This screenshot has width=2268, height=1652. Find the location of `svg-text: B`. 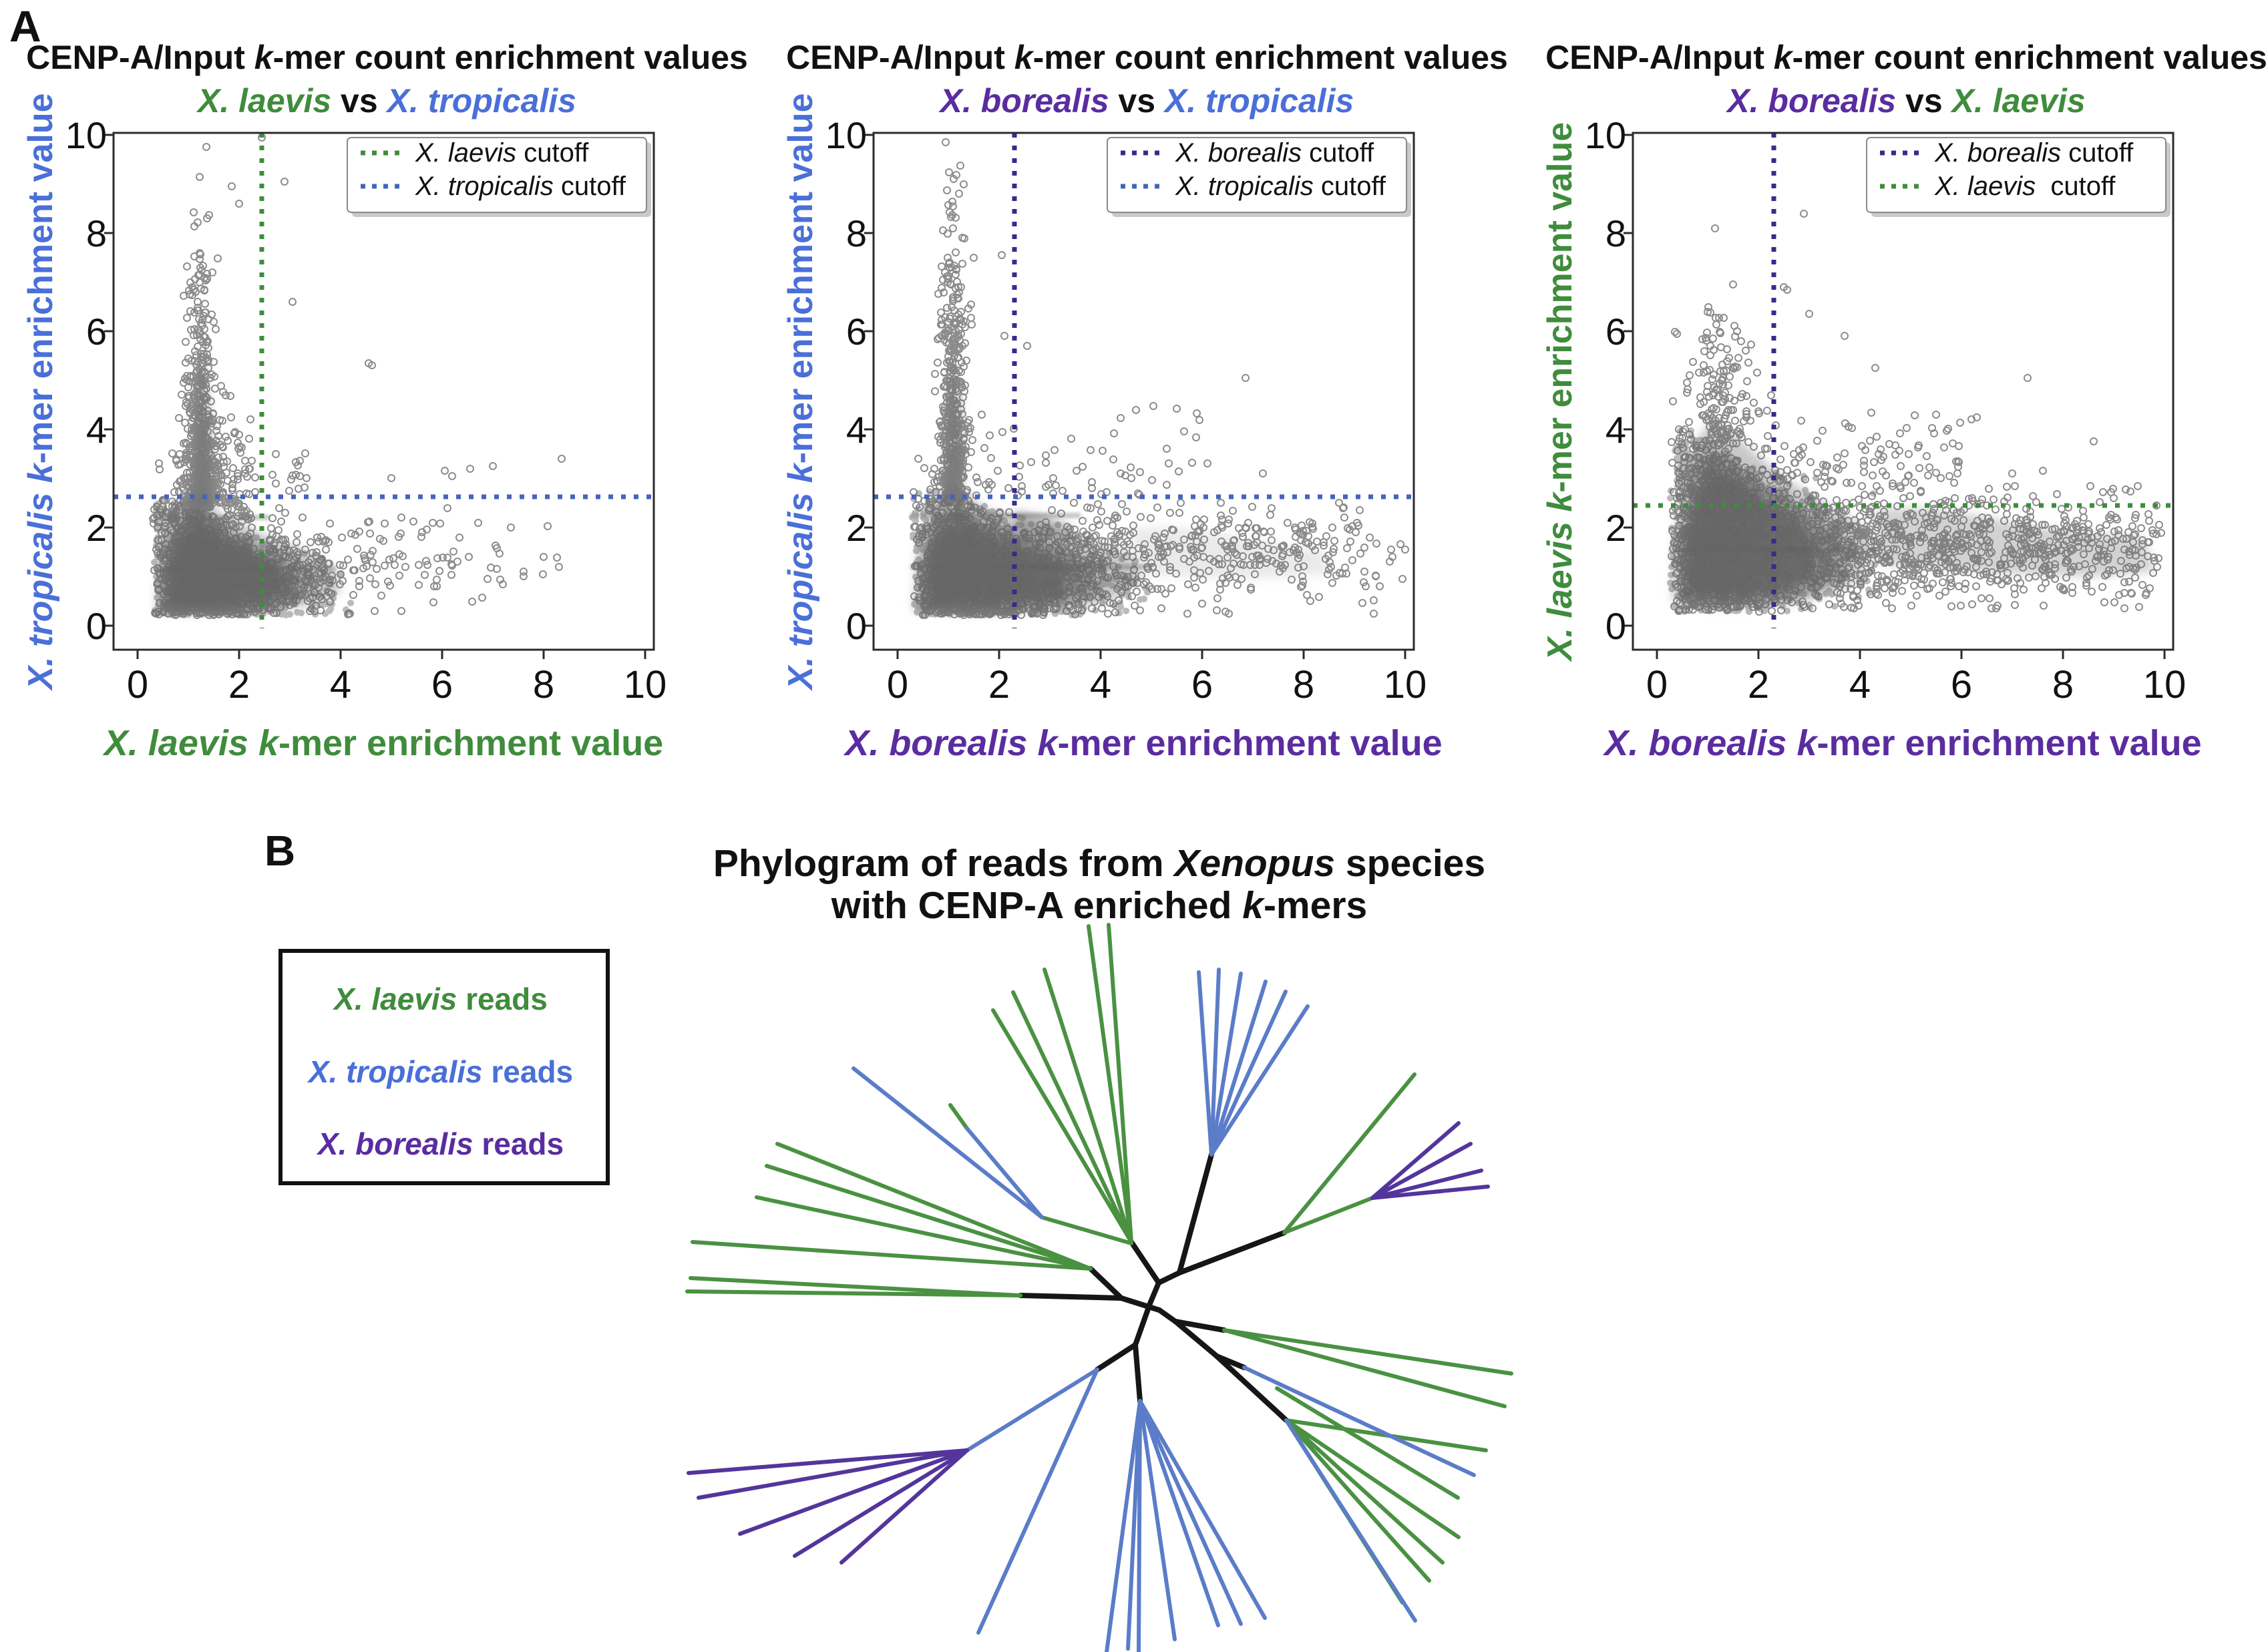

svg-text: B is located at coordinates (279, 851).